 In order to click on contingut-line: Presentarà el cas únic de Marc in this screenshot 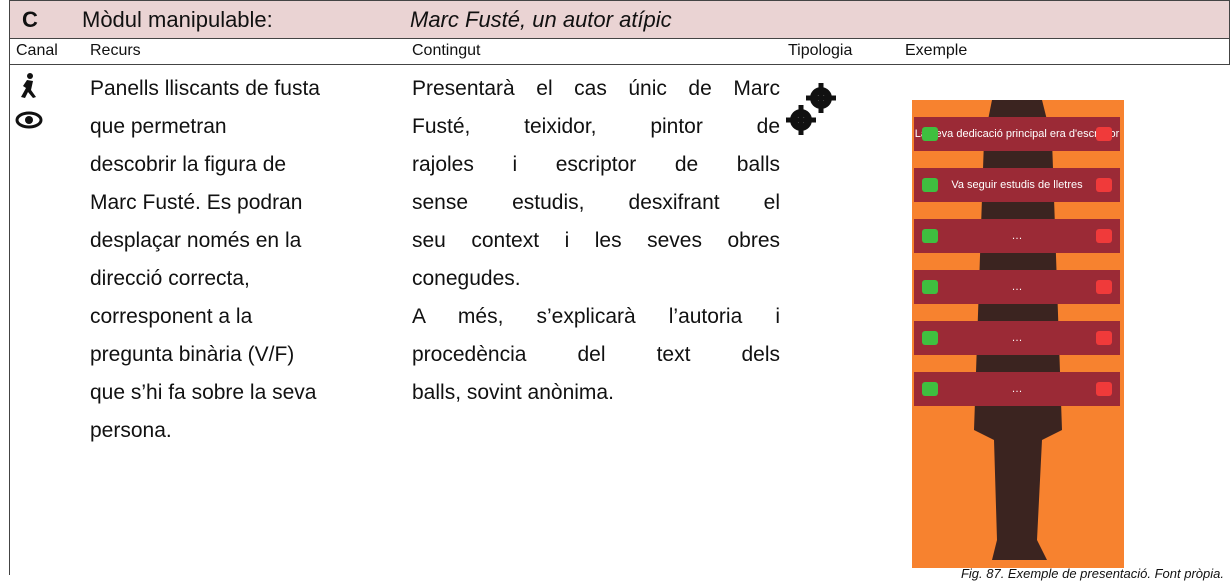, I will do `click(596, 88)`.